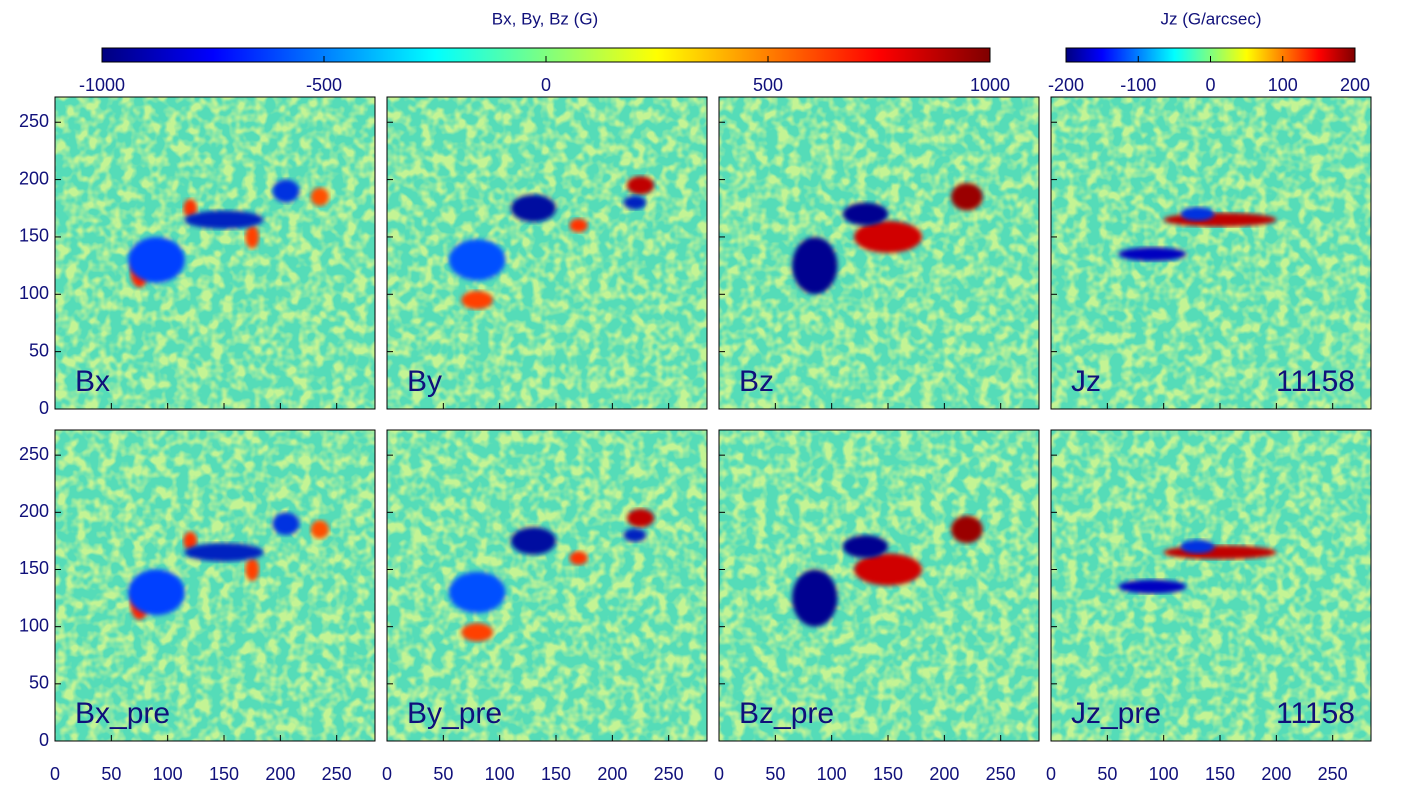  I want to click on panel: 0 50 100 150 200 250 Bx, so click(197, 257).